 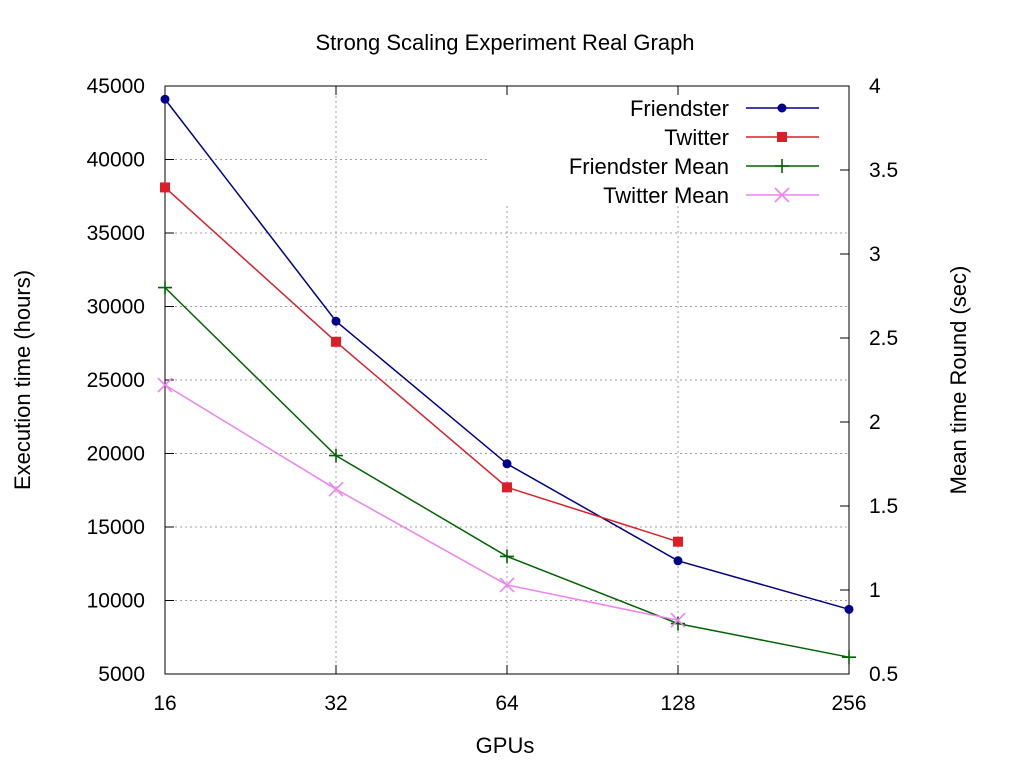 I want to click on y-tick-label: 5000, so click(x=121, y=674).